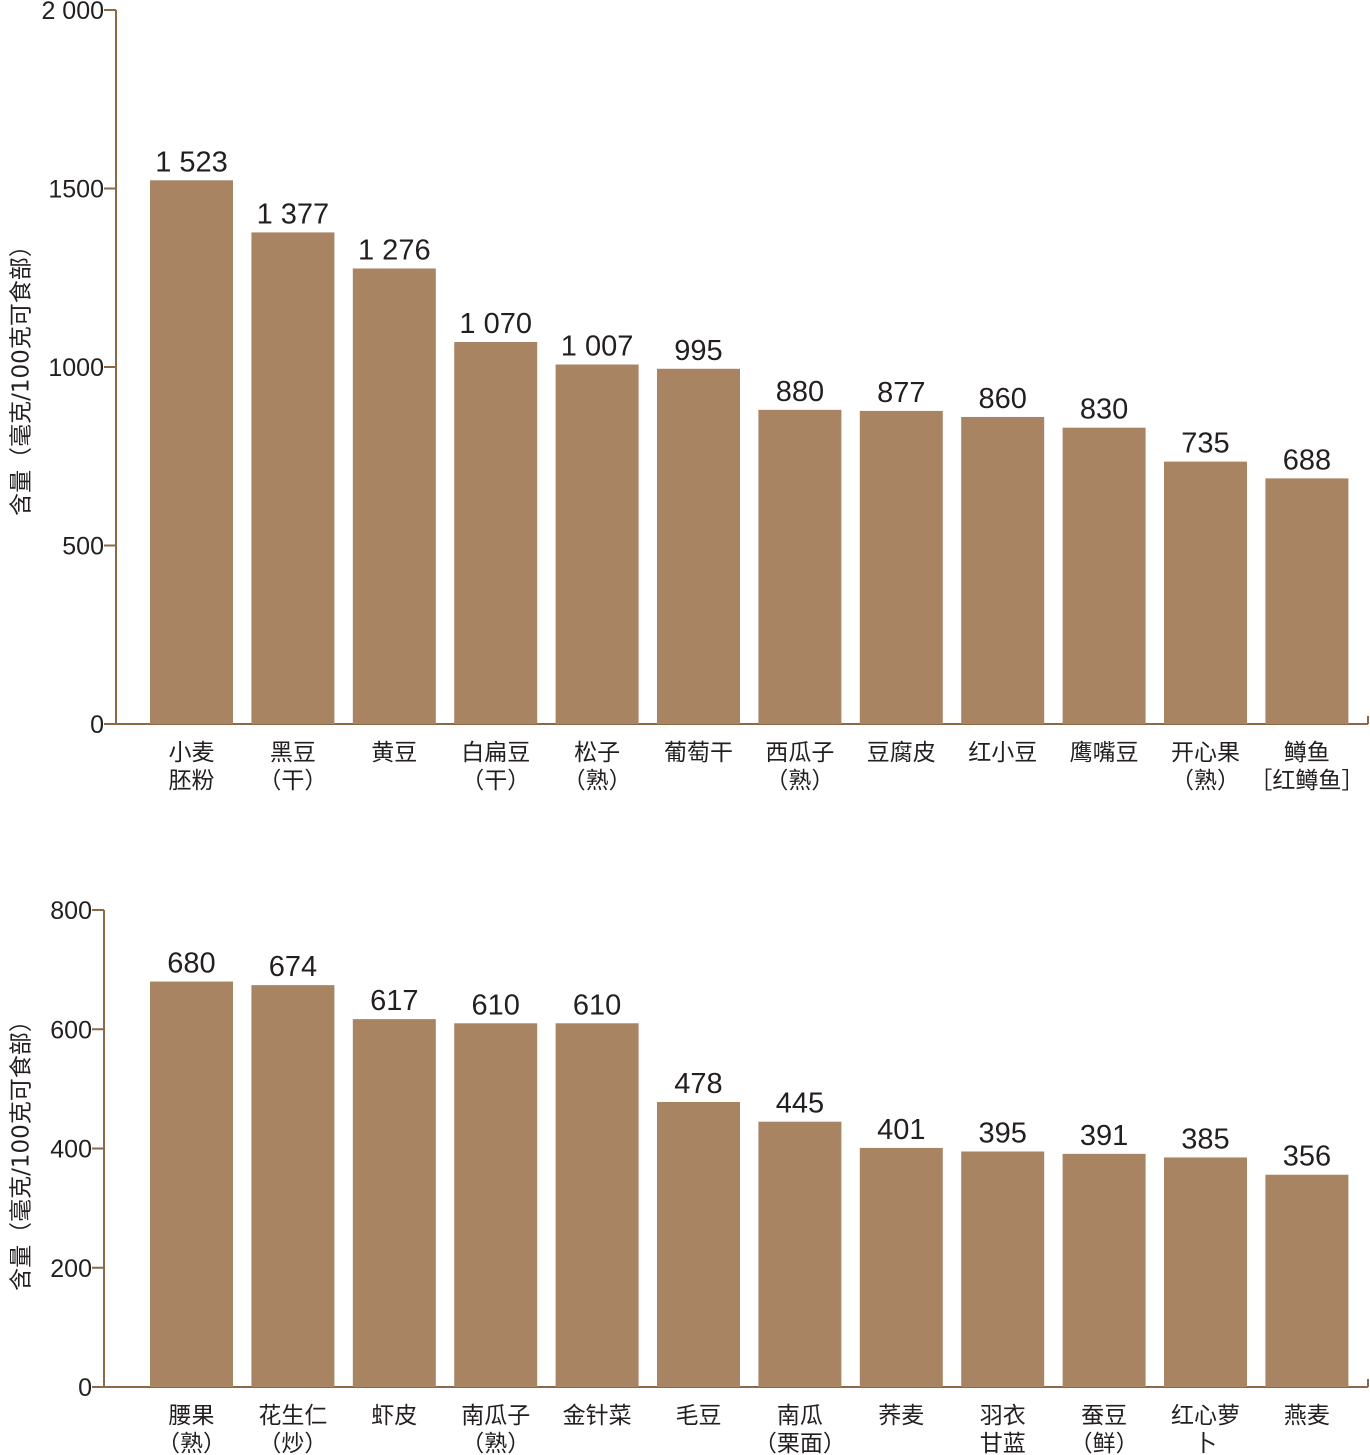 This screenshot has height=1455, width=1370. What do you see at coordinates (901, 753) in the screenshot?
I see `x-tick-label: 豆腐皮` at bounding box center [901, 753].